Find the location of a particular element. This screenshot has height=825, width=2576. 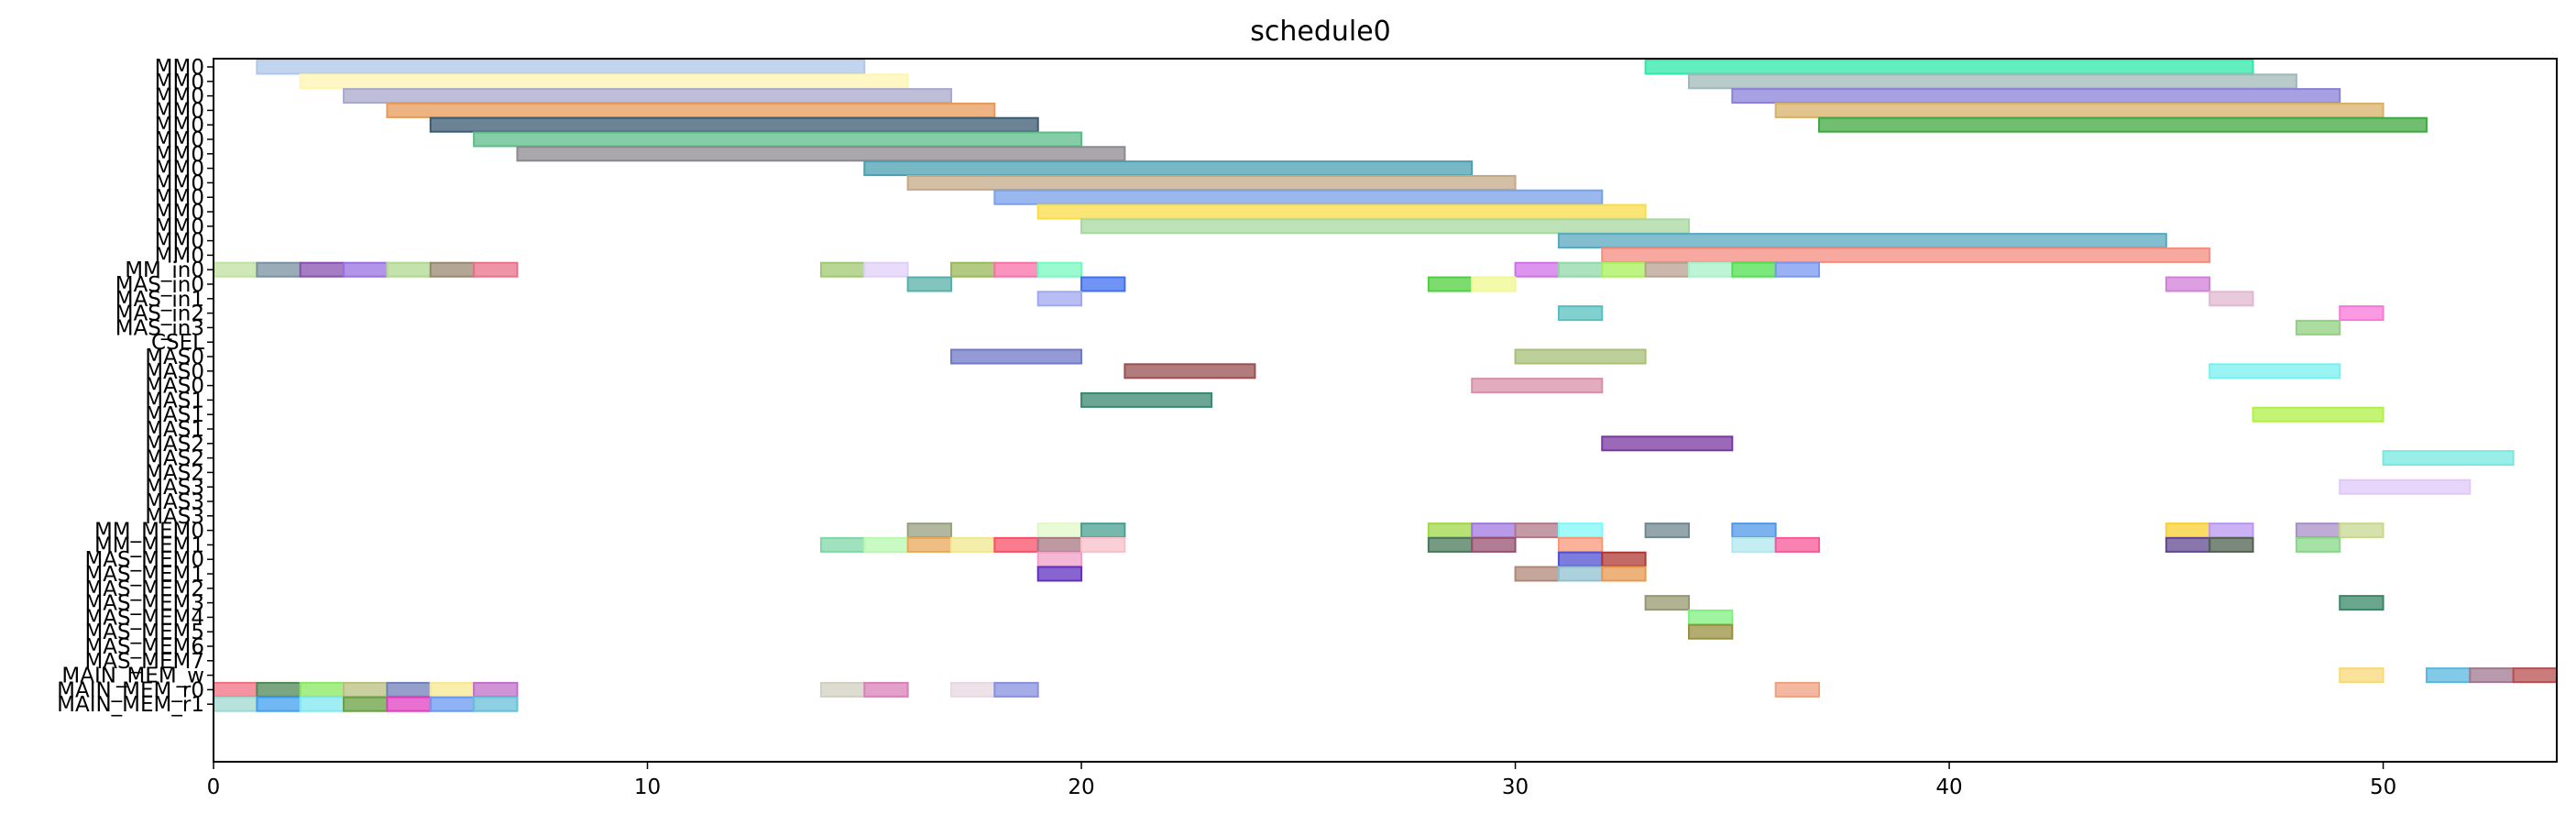

row-label-5: MM0 is located at coordinates (179, 140).